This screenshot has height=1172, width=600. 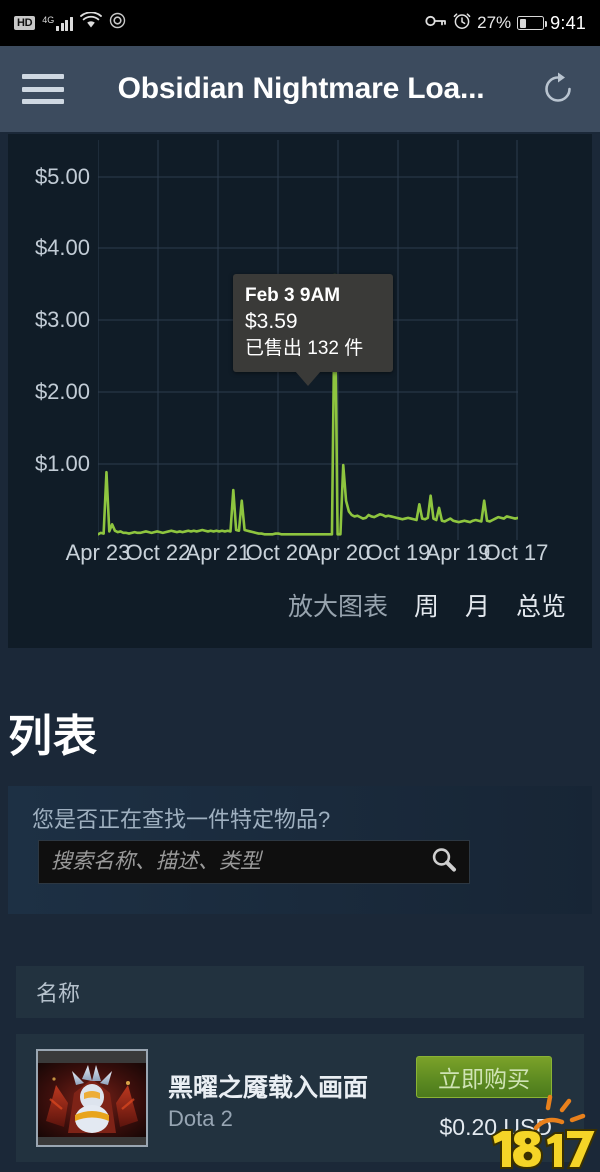 I want to click on listings-table-header: 名称, so click(x=300, y=992).